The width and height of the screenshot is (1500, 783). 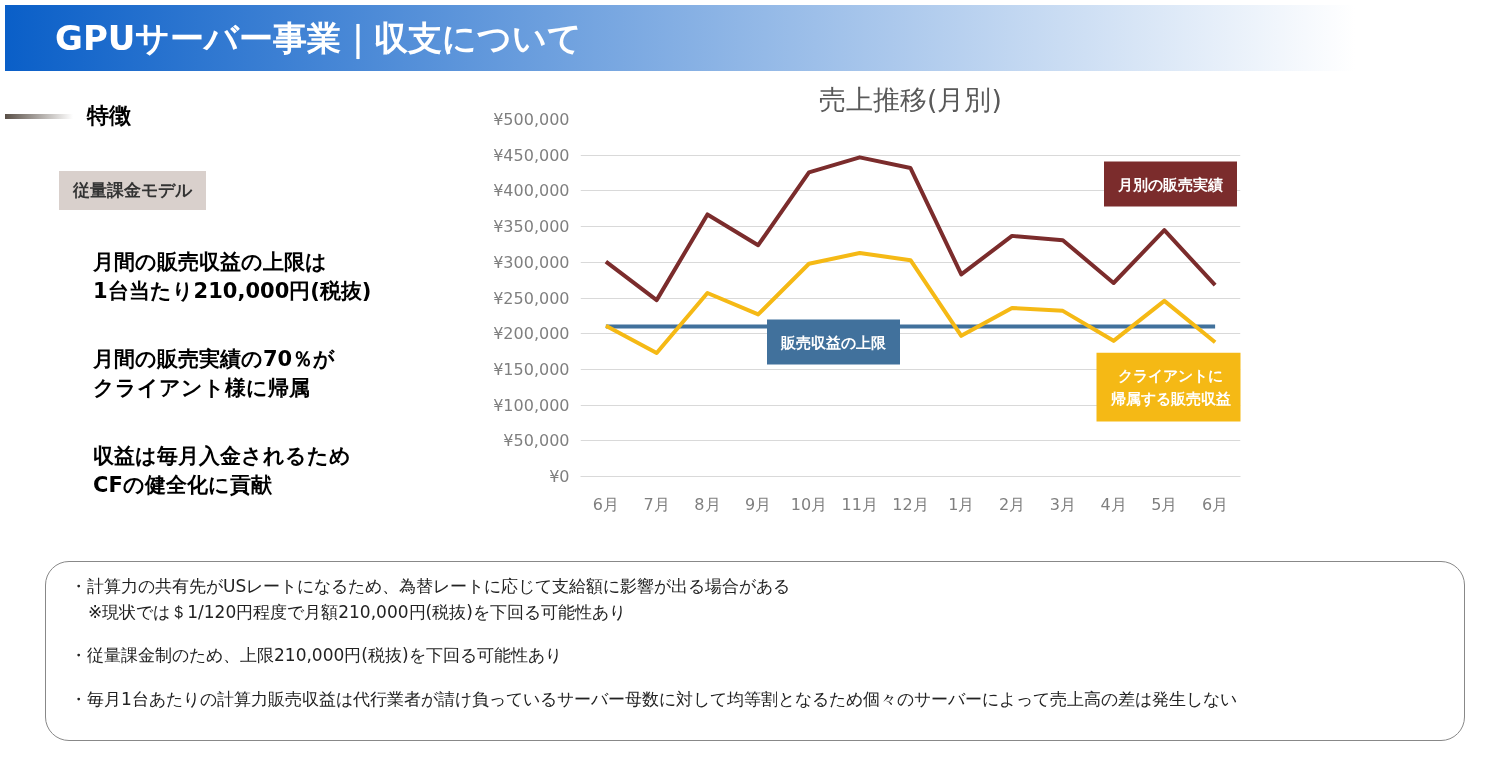 I want to click on x-tick-label: 10月, so click(x=809, y=504).